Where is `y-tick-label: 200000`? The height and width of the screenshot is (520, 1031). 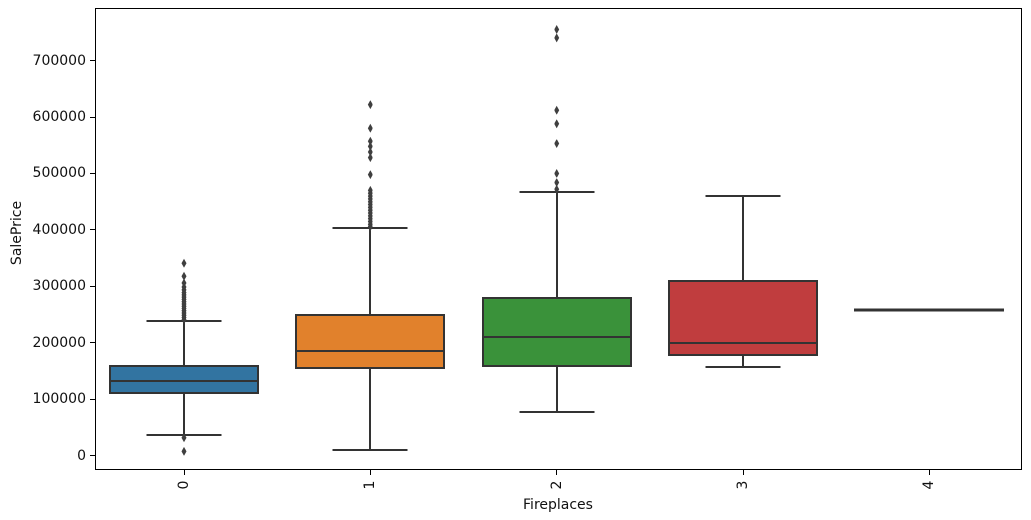 y-tick-label: 200000 is located at coordinates (59, 342).